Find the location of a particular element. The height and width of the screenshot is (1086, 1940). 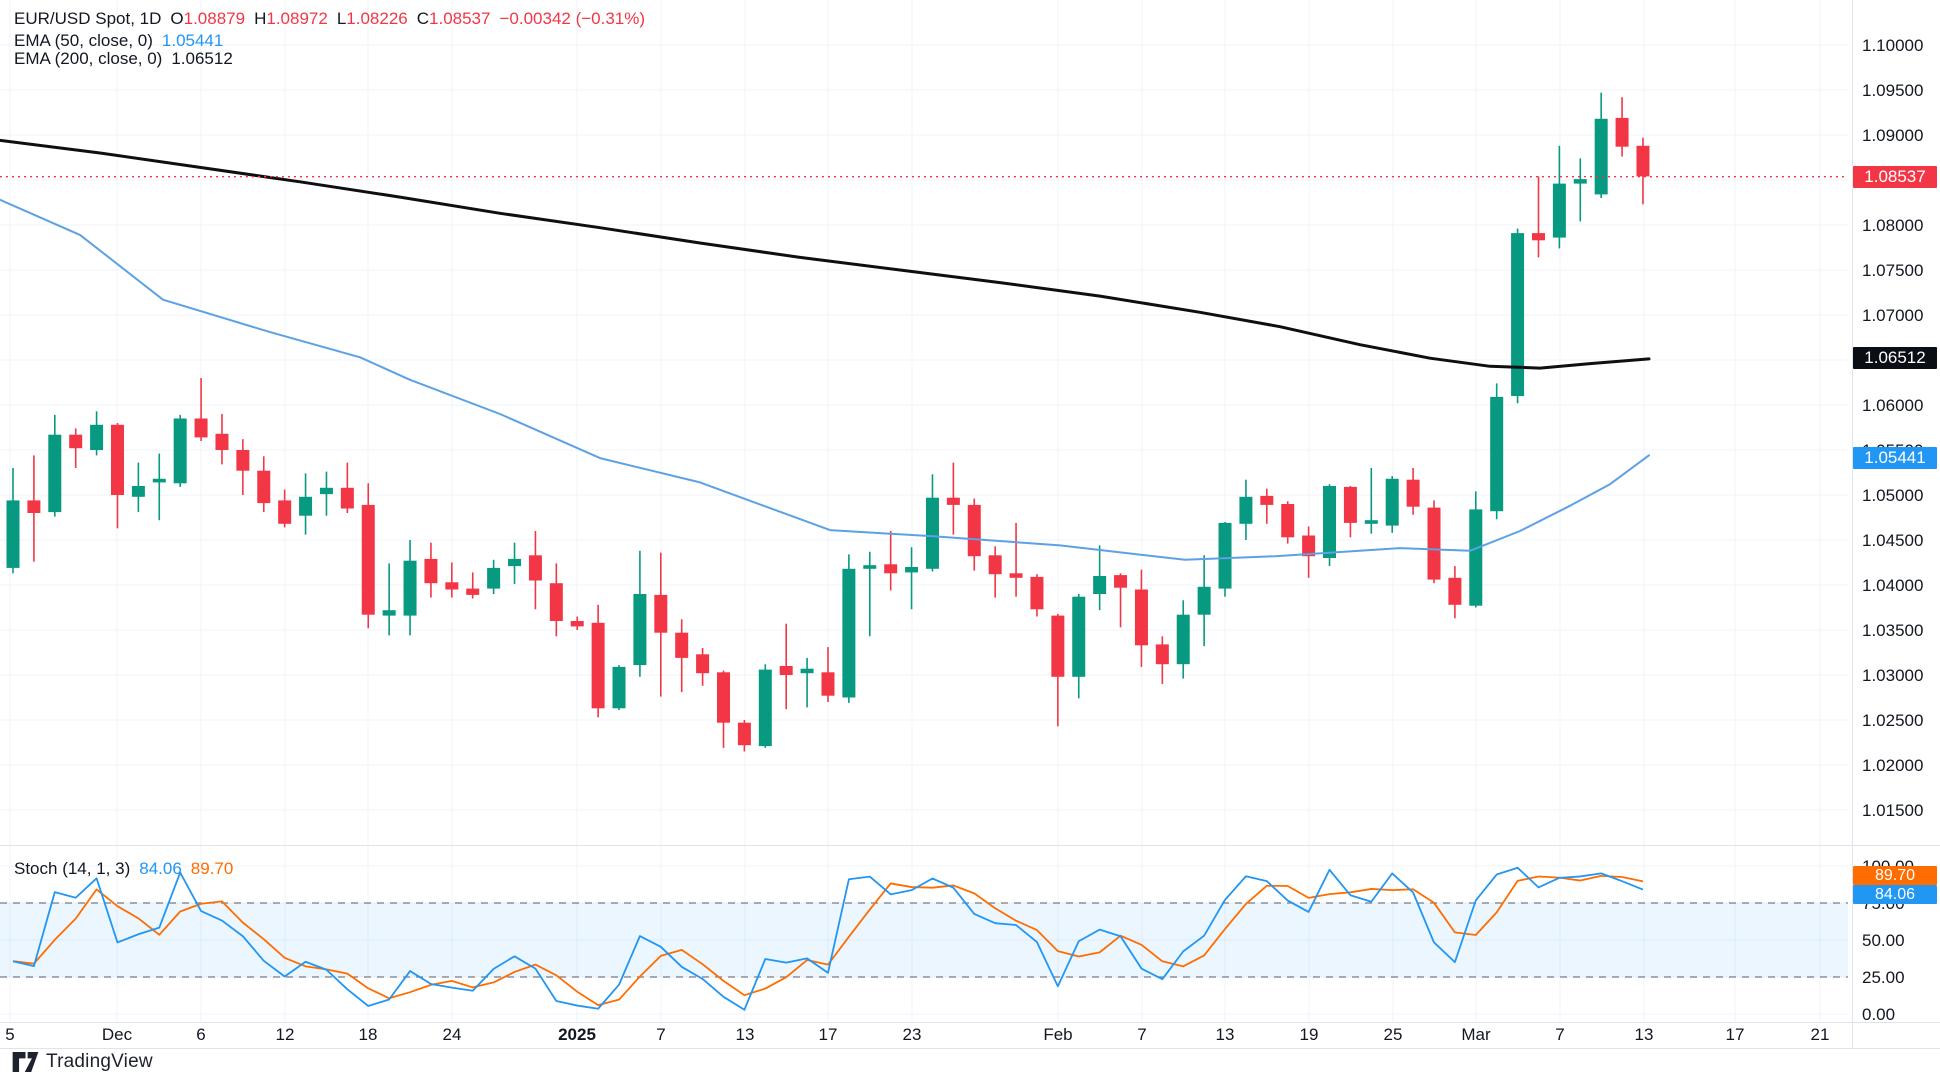

svg-text: 1.04500 is located at coordinates (1892, 540).